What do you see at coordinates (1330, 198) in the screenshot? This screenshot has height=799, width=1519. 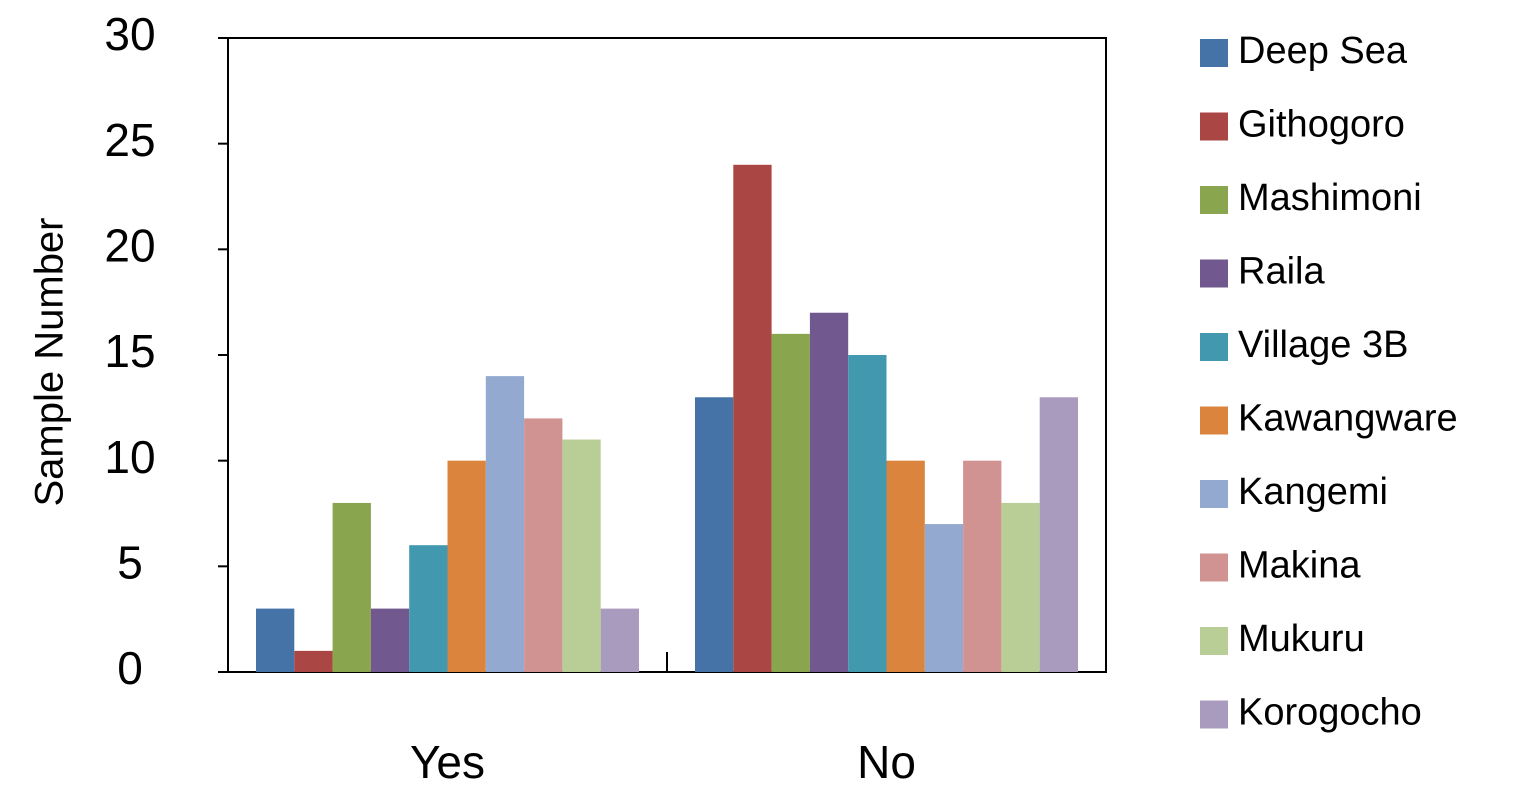 I see `legend-label: Mashimoni` at bounding box center [1330, 198].